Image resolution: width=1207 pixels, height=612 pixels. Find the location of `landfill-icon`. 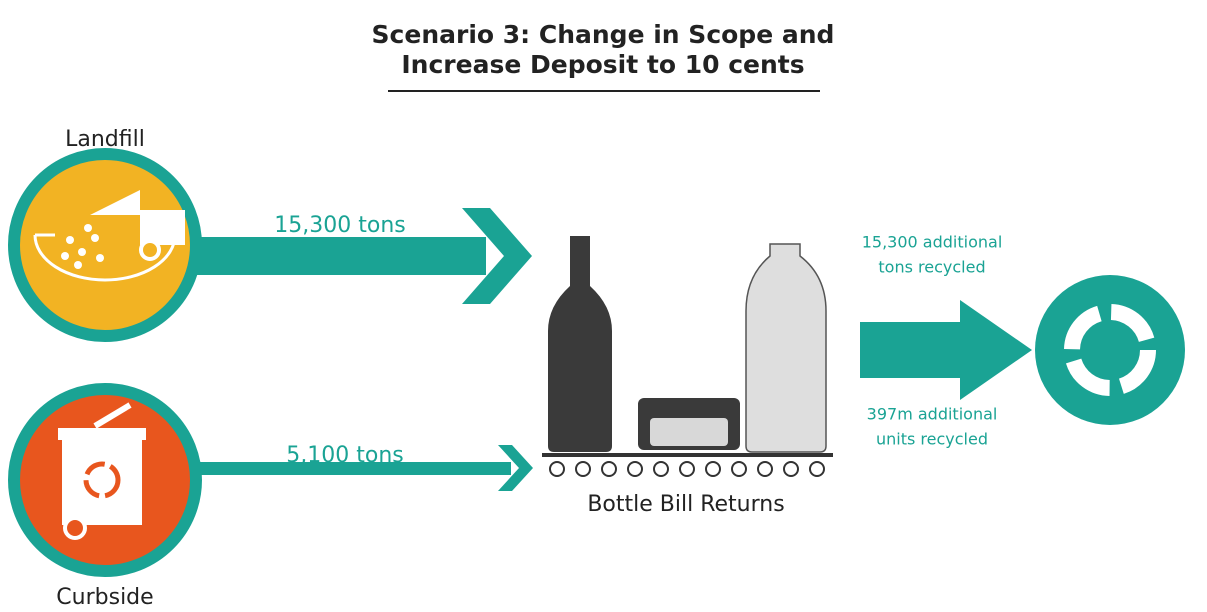

landfill-icon is located at coordinates (105, 245).